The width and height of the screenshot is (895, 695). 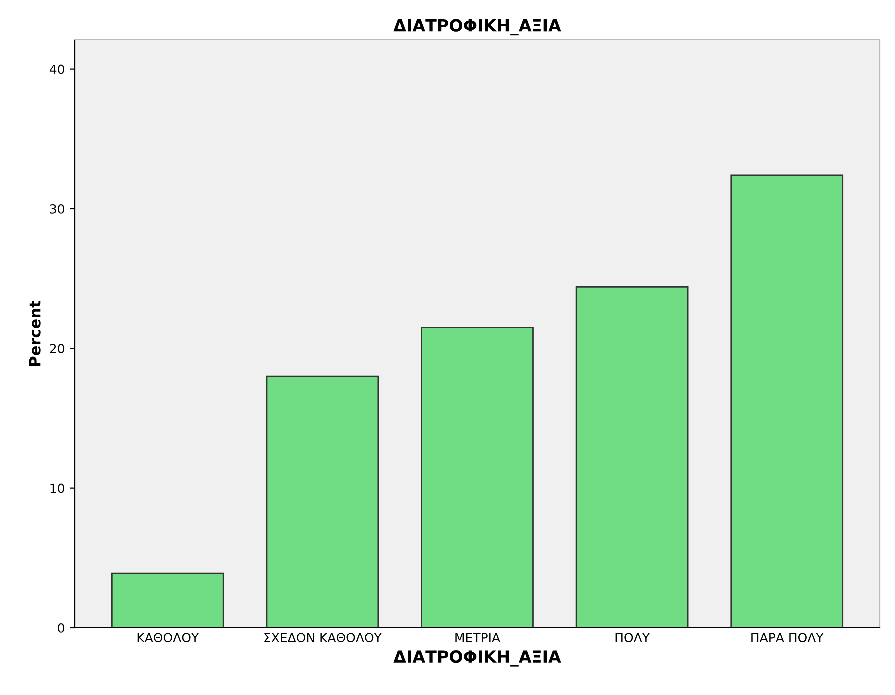 I want to click on x-tick-label: ΠΟΛΥ, so click(x=633, y=638).